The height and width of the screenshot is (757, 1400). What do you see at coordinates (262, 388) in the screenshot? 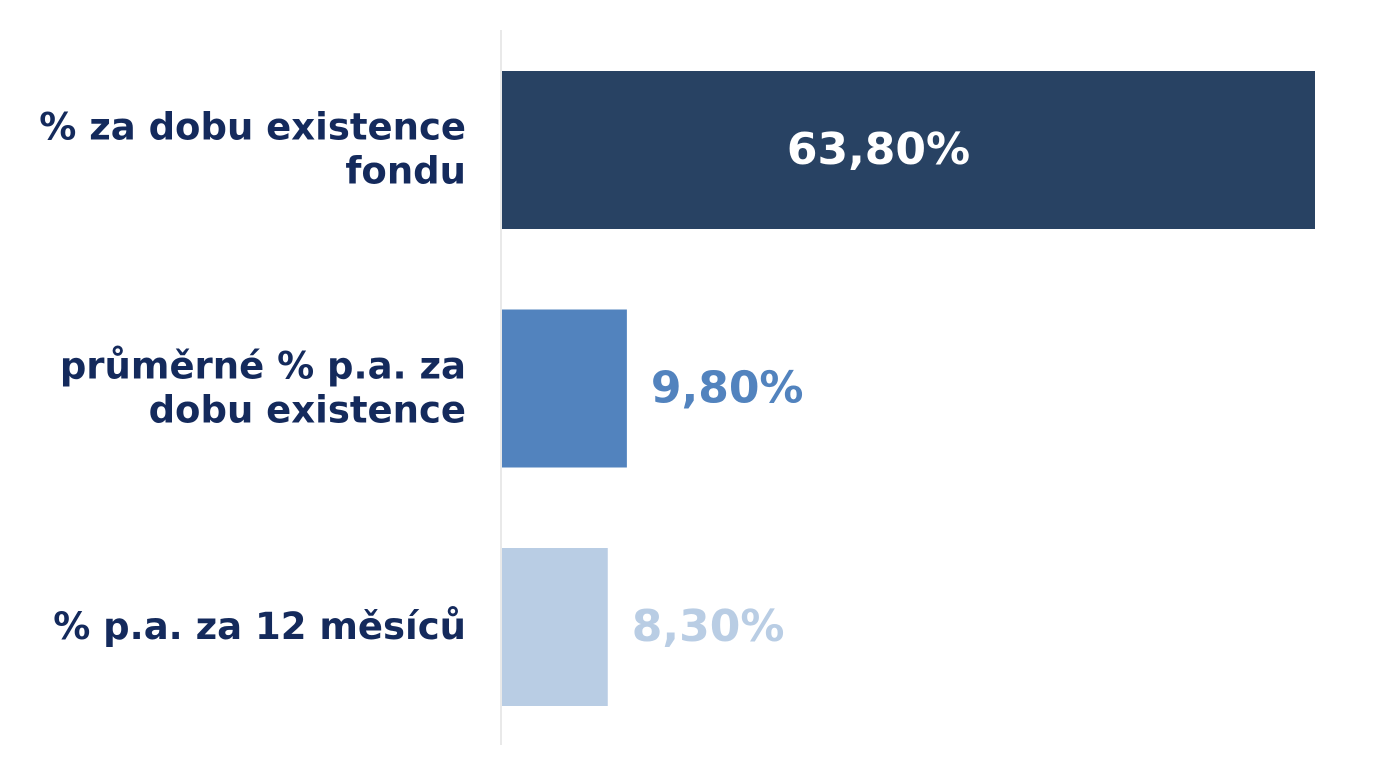
I see `category-label: průměrné % p.a. za dobu existence` at bounding box center [262, 388].